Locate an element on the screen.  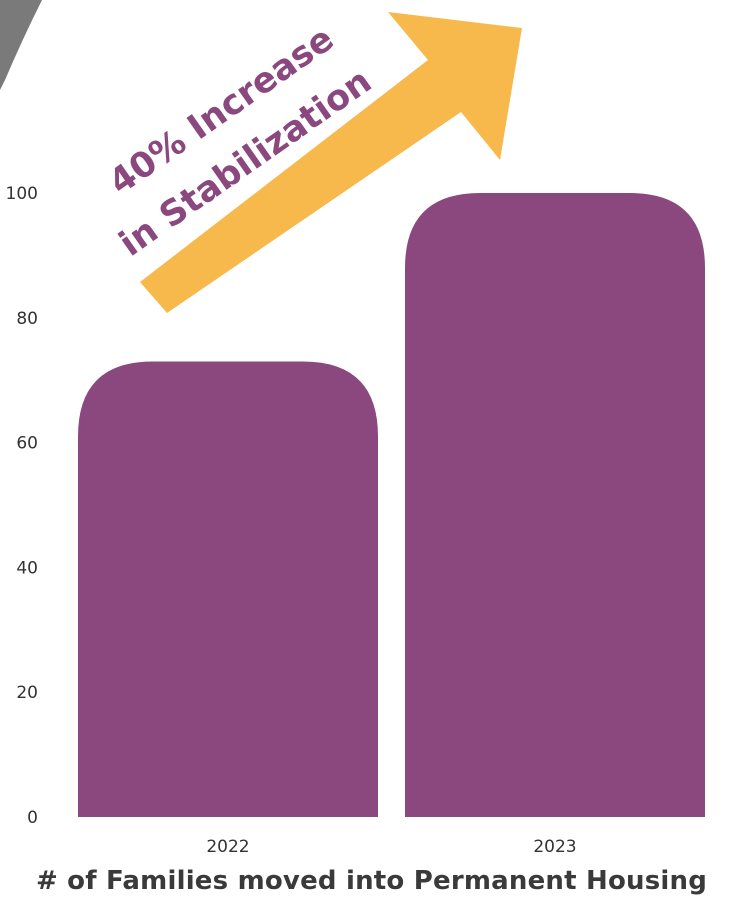
x-tick-label: 2022 is located at coordinates (227, 847).